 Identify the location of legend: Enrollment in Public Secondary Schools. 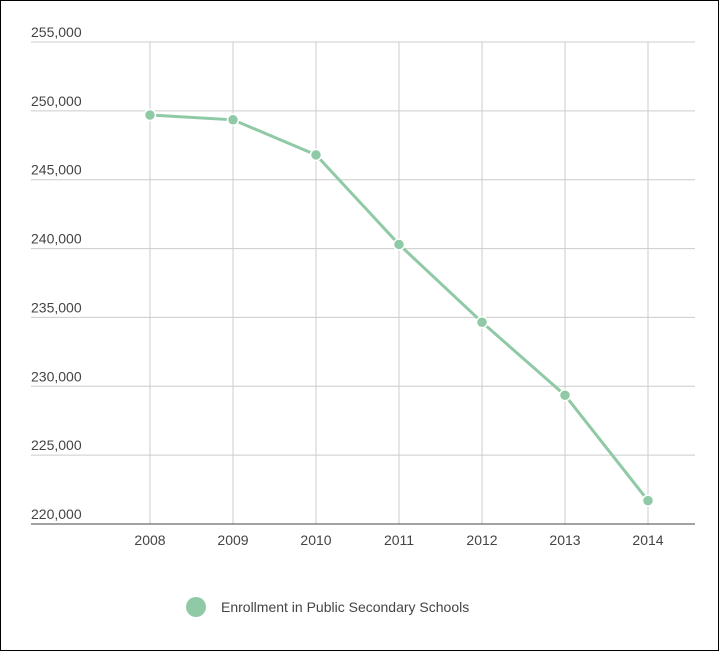
(327, 607).